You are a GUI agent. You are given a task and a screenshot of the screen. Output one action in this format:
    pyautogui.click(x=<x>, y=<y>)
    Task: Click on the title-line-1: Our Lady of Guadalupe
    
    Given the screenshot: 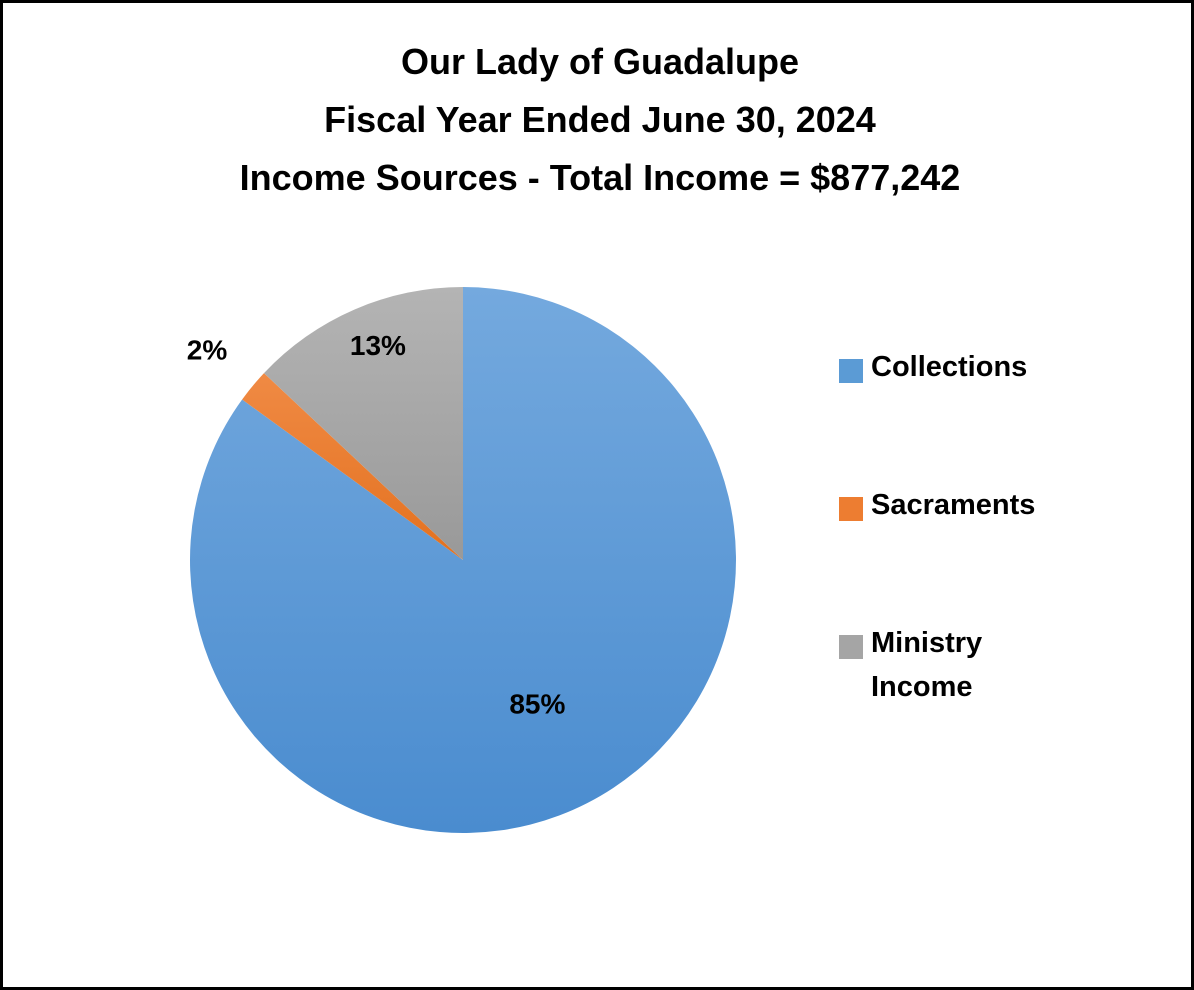 What is the action you would take?
    pyautogui.click(x=600, y=61)
    